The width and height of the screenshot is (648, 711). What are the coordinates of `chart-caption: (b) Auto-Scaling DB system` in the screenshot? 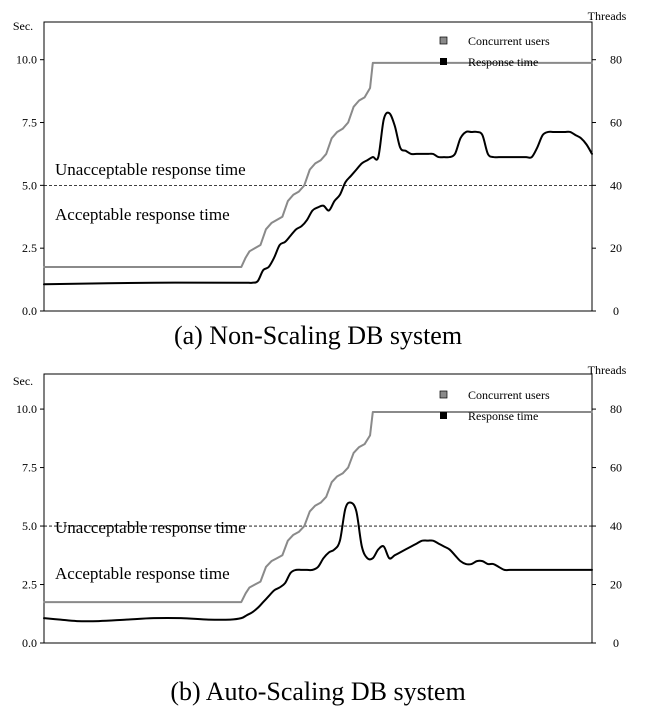 It's located at (317, 691).